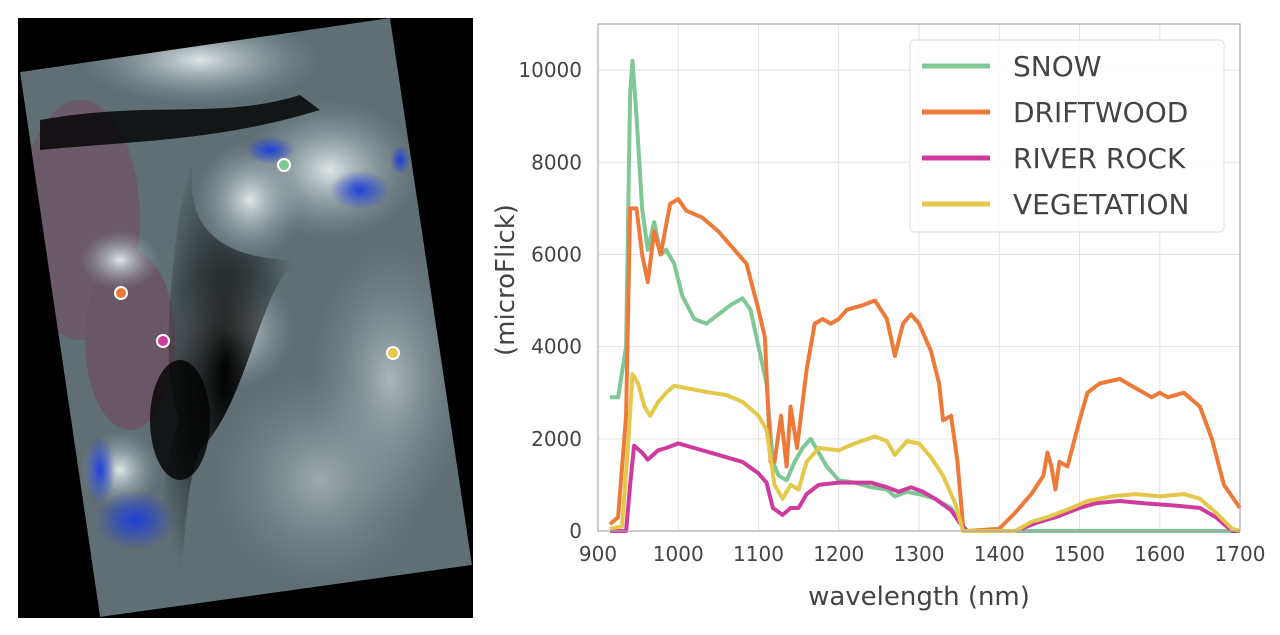  I want to click on legend-label: RIVER ROCK, so click(1099, 158).